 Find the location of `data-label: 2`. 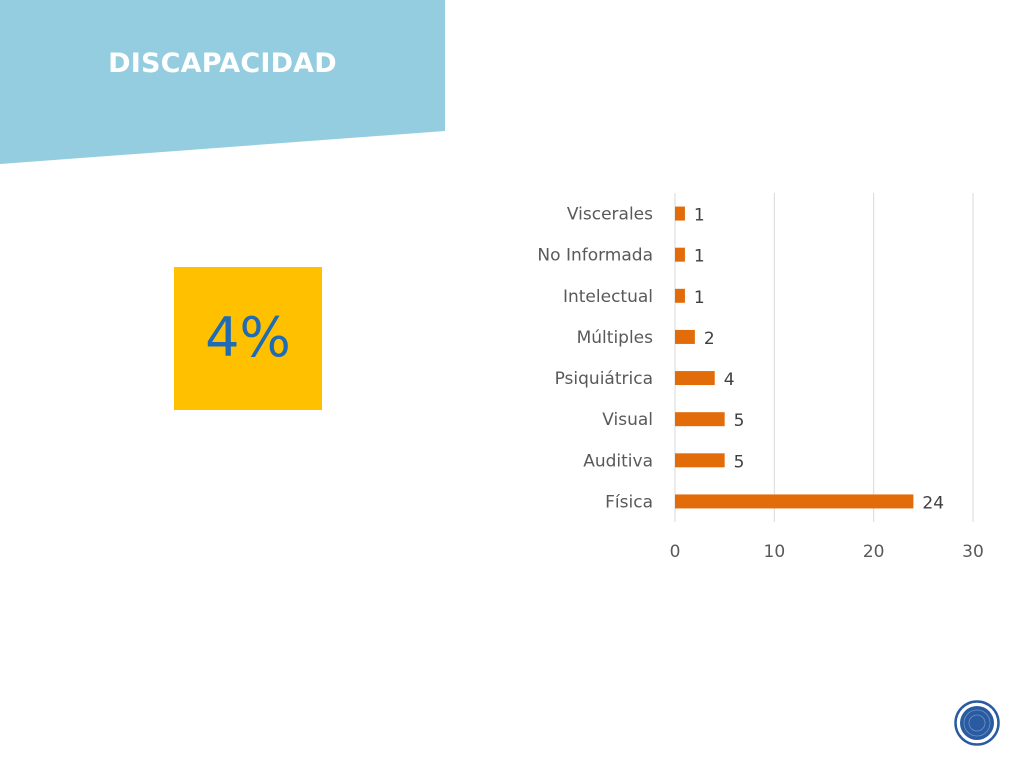

data-label: 2 is located at coordinates (709, 339).